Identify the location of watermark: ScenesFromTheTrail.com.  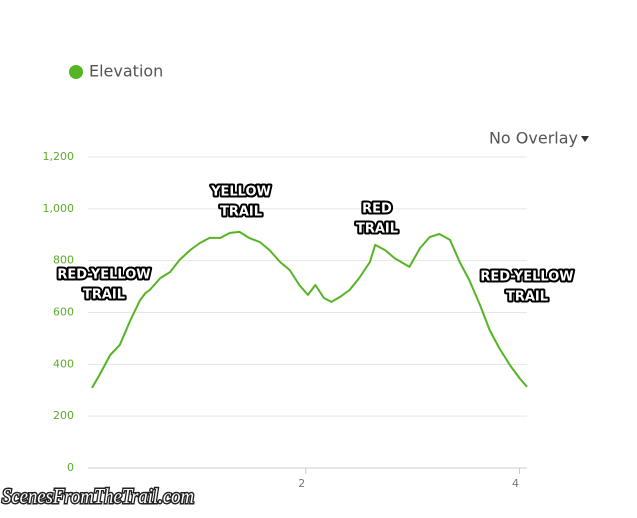
(98, 496).